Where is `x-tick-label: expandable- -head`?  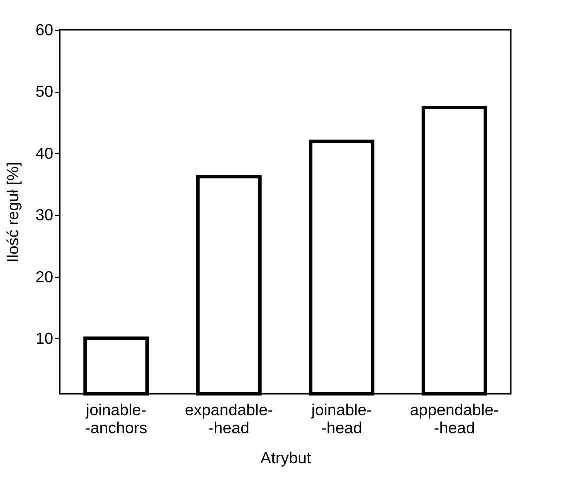
x-tick-label: expandable- -head is located at coordinates (229, 420).